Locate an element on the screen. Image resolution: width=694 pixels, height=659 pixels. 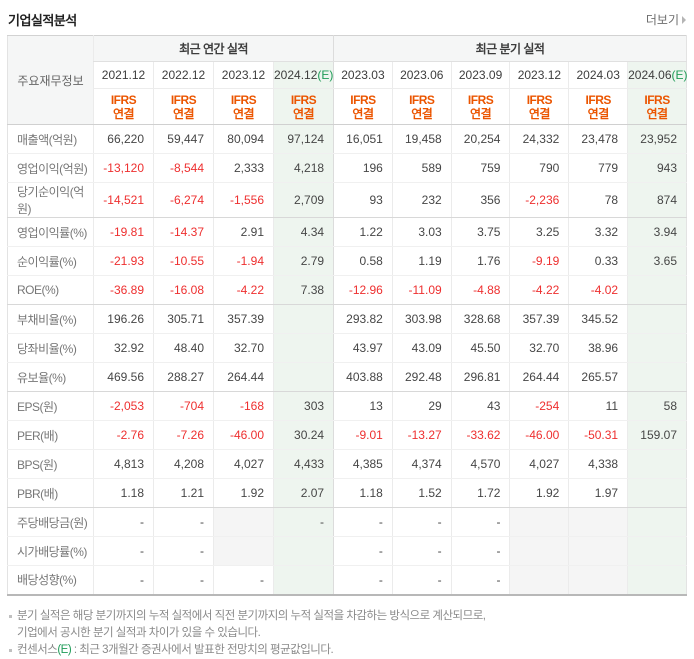
table-cell: -6,274 is located at coordinates (183, 200).